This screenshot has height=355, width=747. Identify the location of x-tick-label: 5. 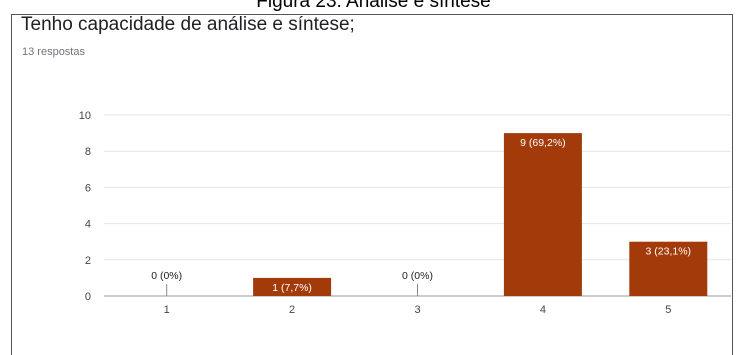
(668, 310).